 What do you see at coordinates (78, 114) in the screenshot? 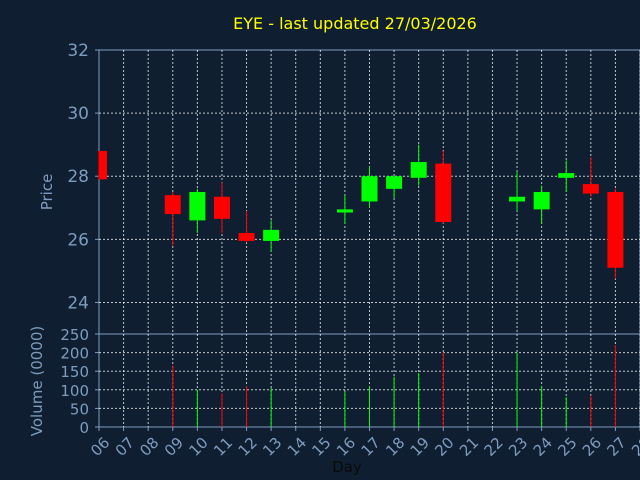
I see `price-tick-label: 30` at bounding box center [78, 114].